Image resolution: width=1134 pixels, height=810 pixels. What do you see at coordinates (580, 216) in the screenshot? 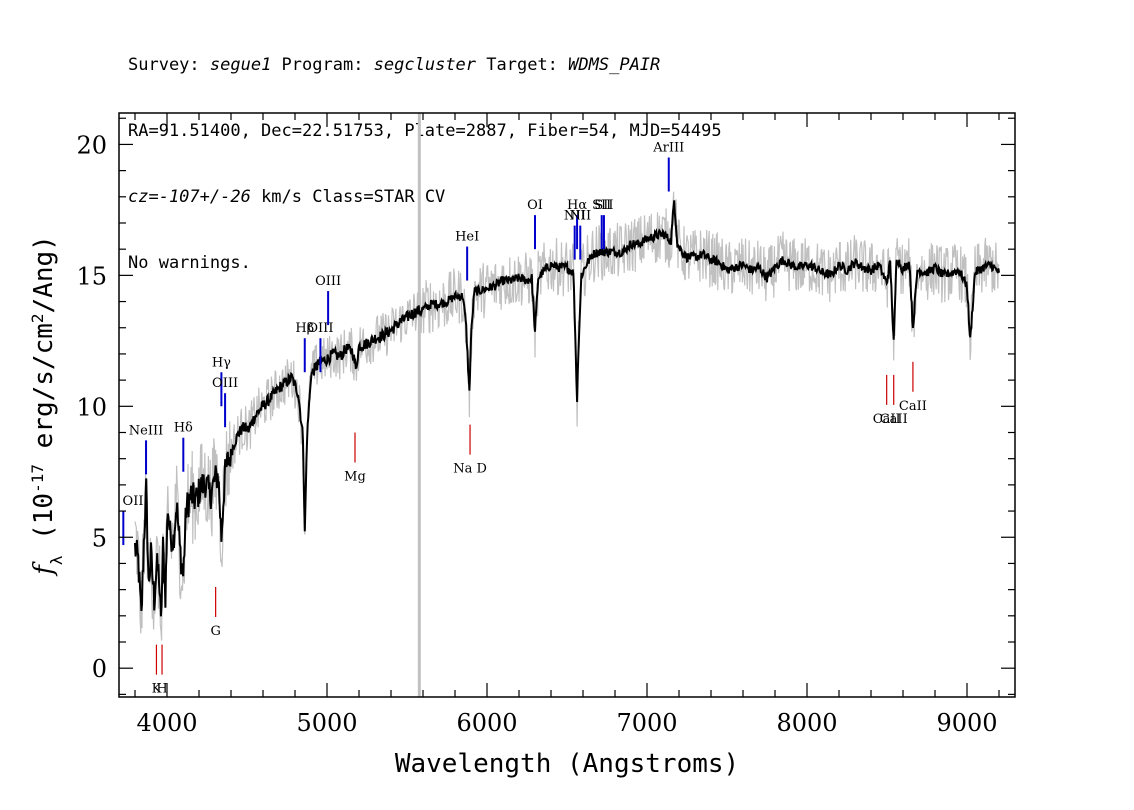
I see `emission-label-12: NII` at bounding box center [580, 216].